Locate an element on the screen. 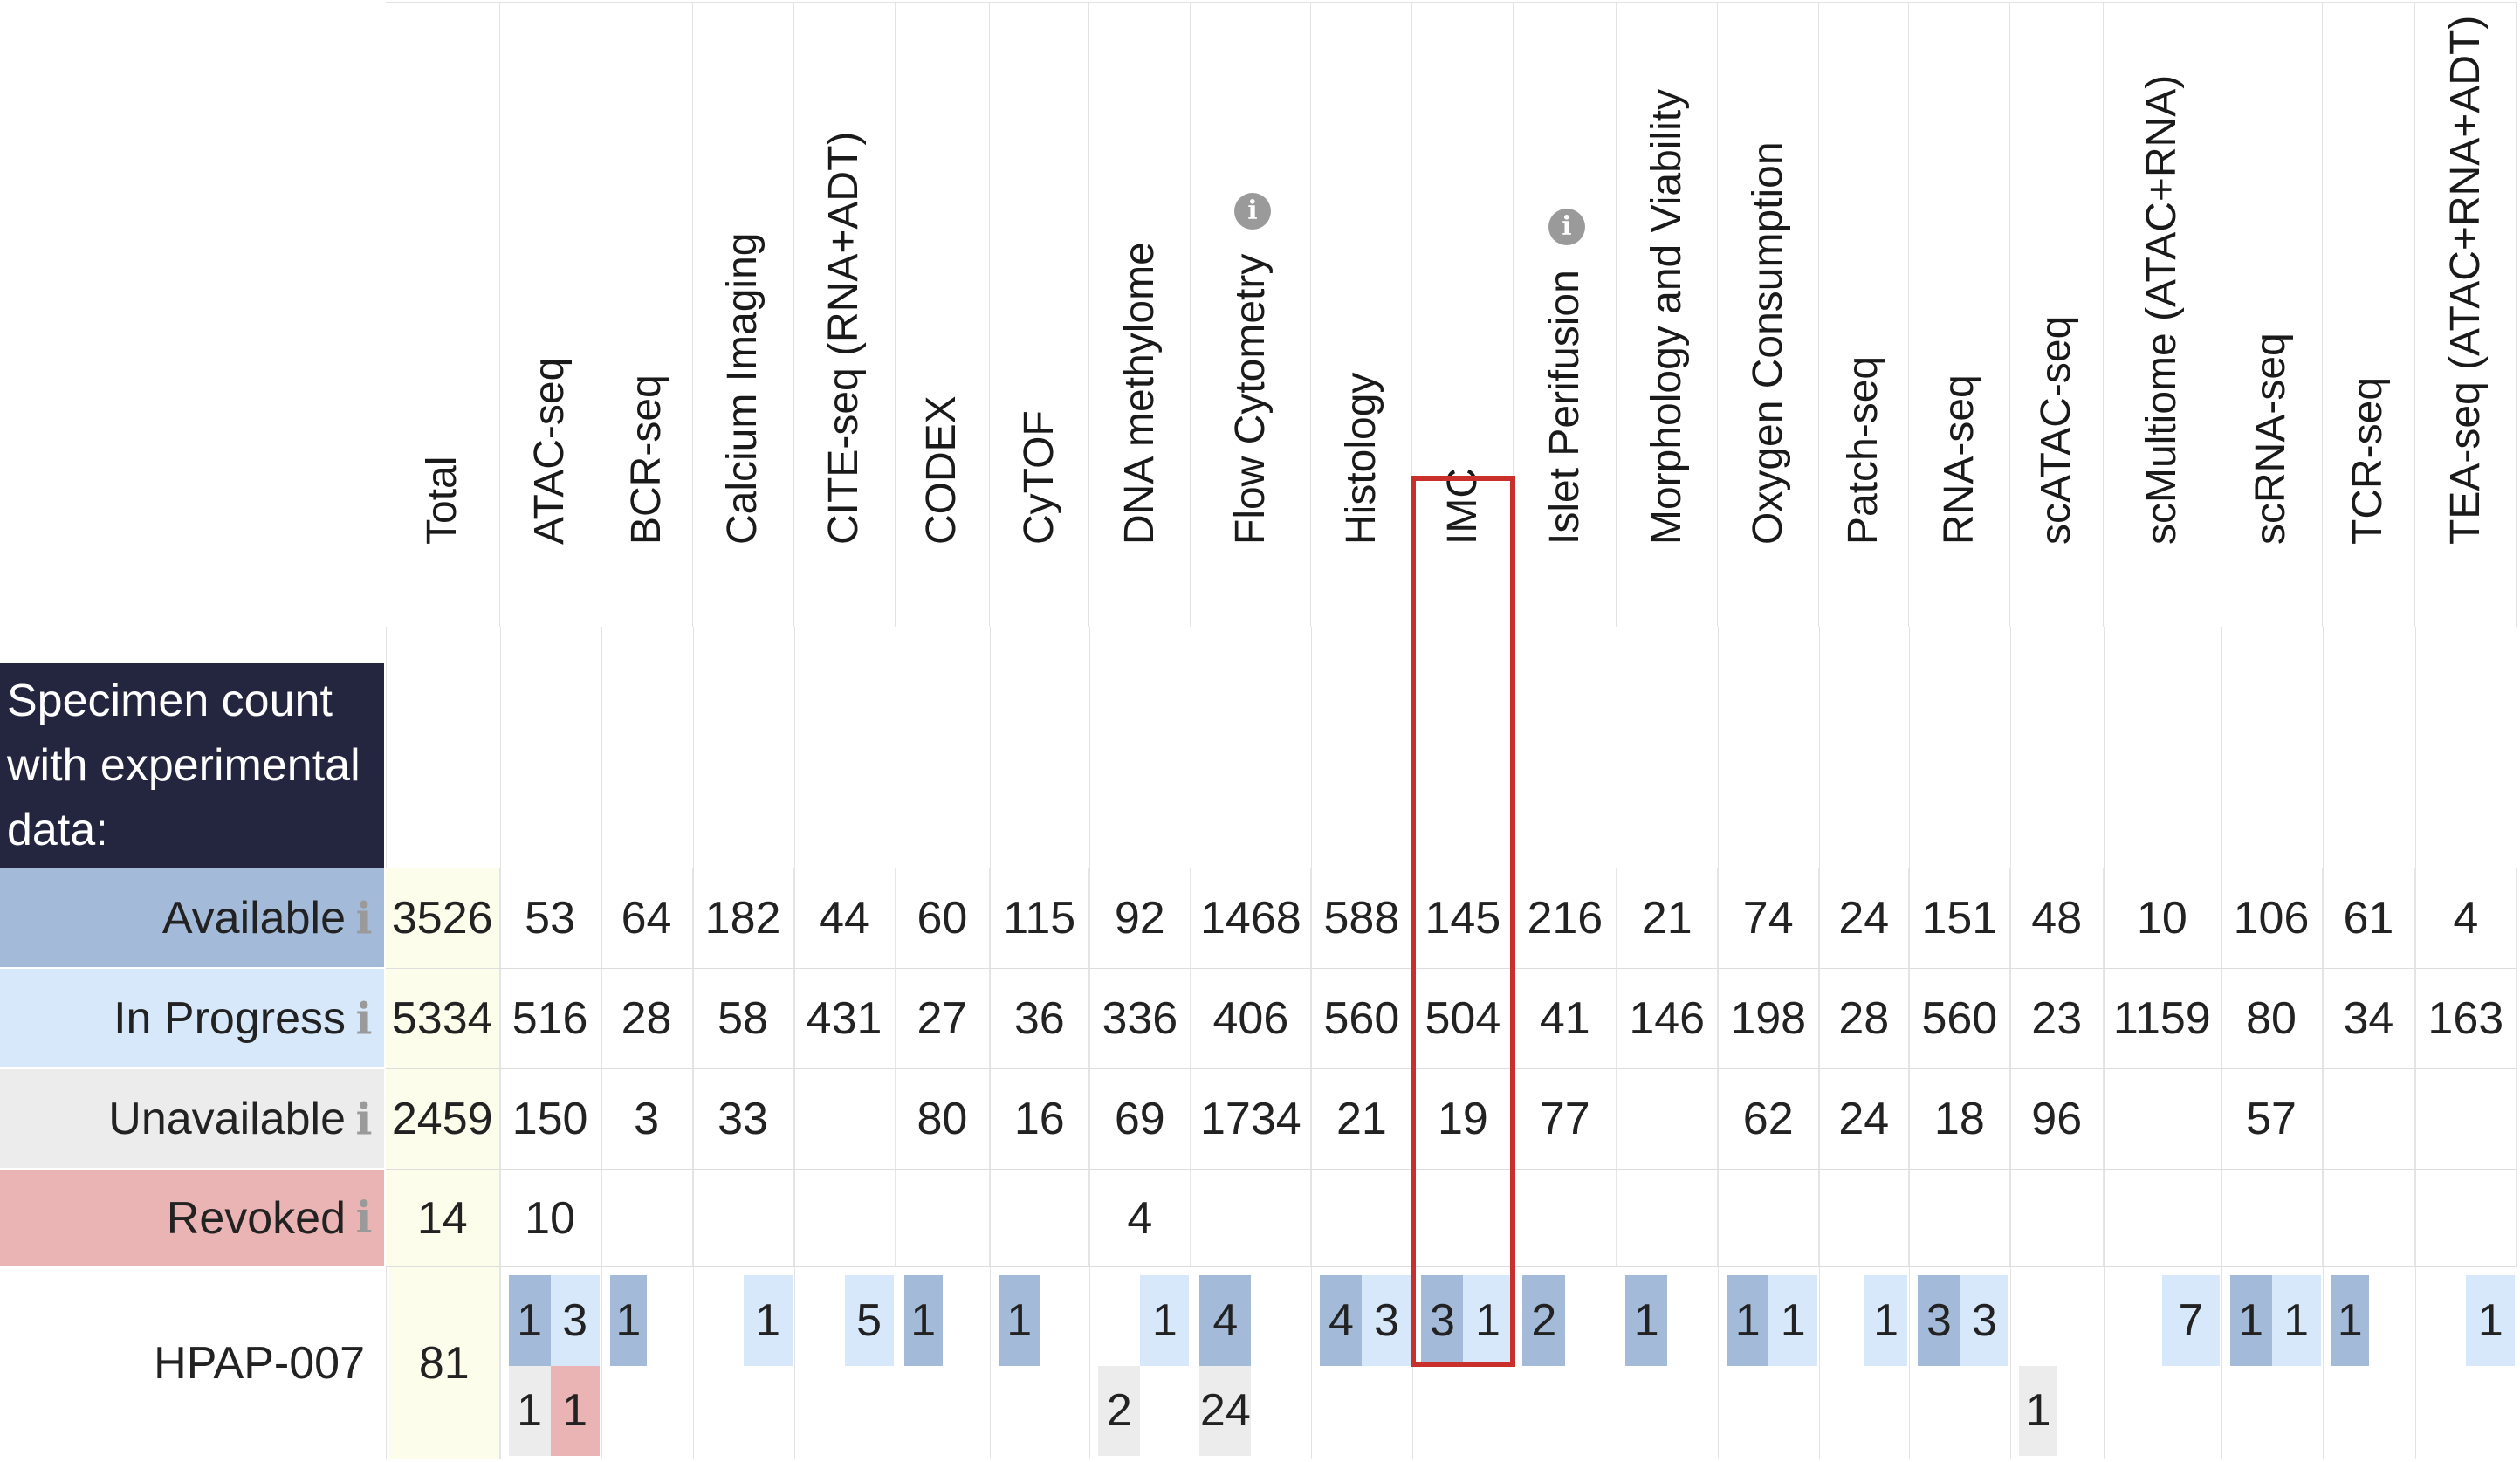 Image resolution: width=2520 pixels, height=1462 pixels. column-header-scmultiome-atac-rna: scMultiome (ATAC+RNA) is located at coordinates (2162, 314).